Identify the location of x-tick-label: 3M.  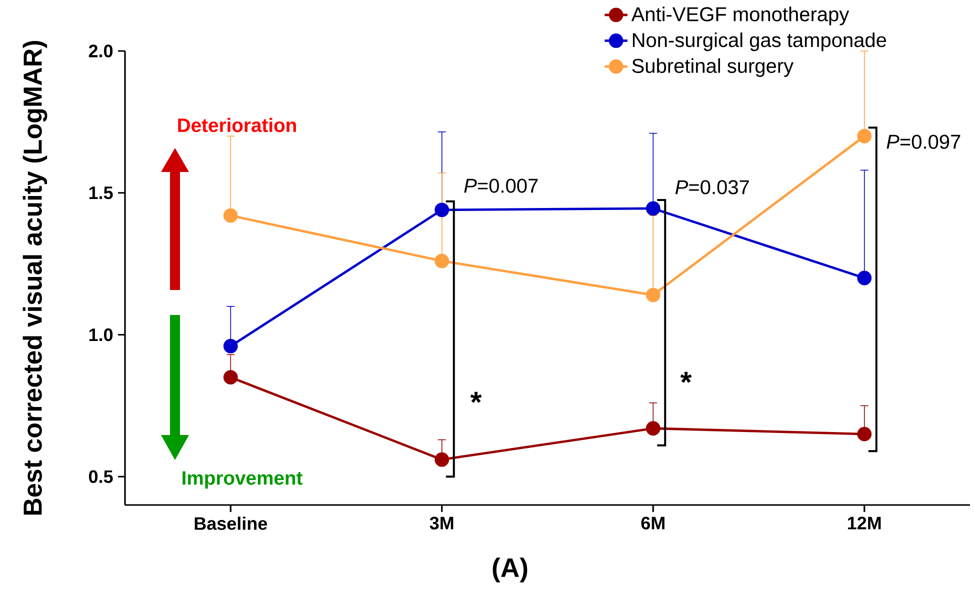
(442, 523).